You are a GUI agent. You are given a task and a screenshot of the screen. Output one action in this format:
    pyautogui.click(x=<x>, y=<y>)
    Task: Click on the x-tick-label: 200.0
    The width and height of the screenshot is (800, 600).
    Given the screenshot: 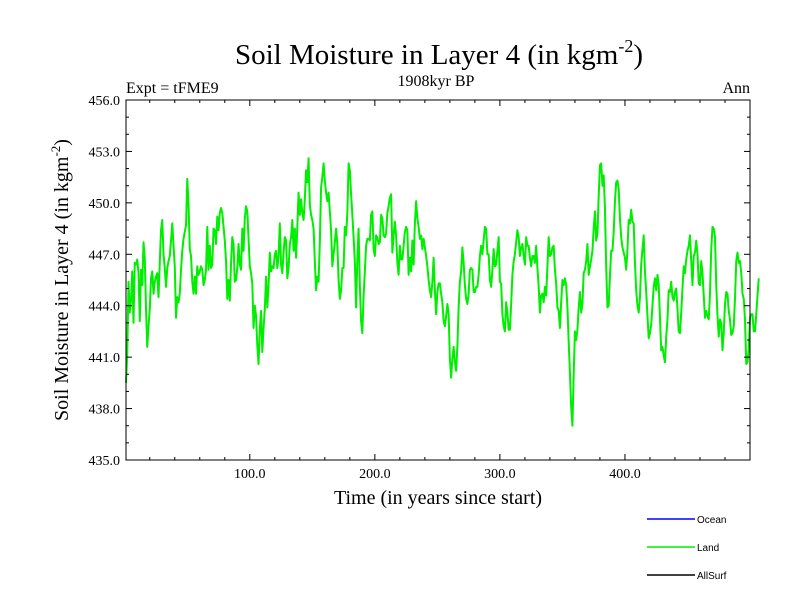 What is the action you would take?
    pyautogui.click(x=375, y=474)
    